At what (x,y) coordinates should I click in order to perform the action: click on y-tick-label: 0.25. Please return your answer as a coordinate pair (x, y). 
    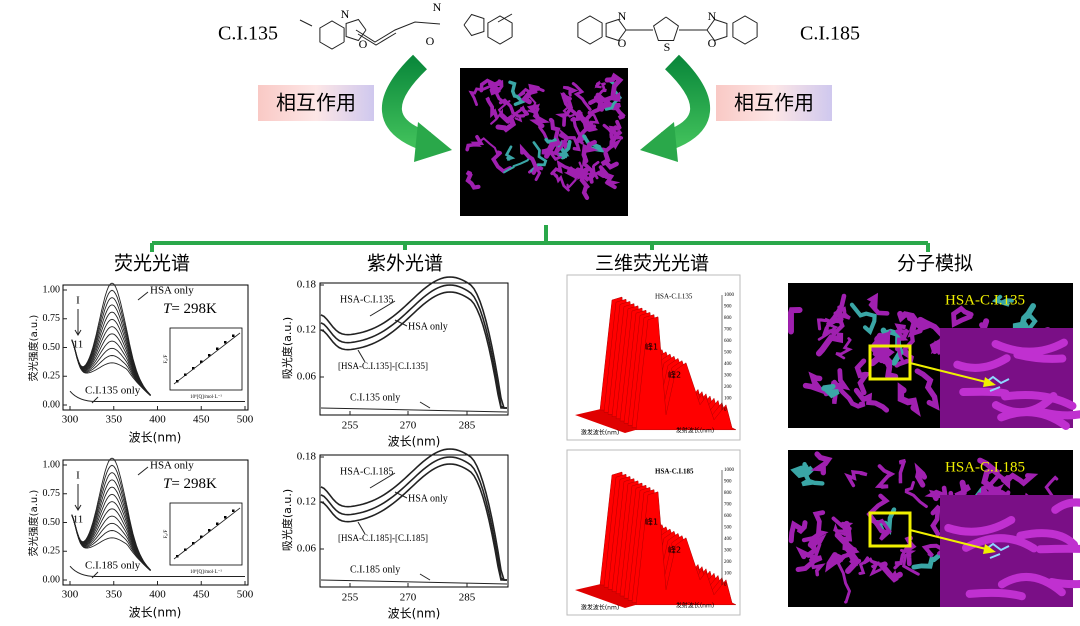
    Looking at the image, I should click on (52, 376).